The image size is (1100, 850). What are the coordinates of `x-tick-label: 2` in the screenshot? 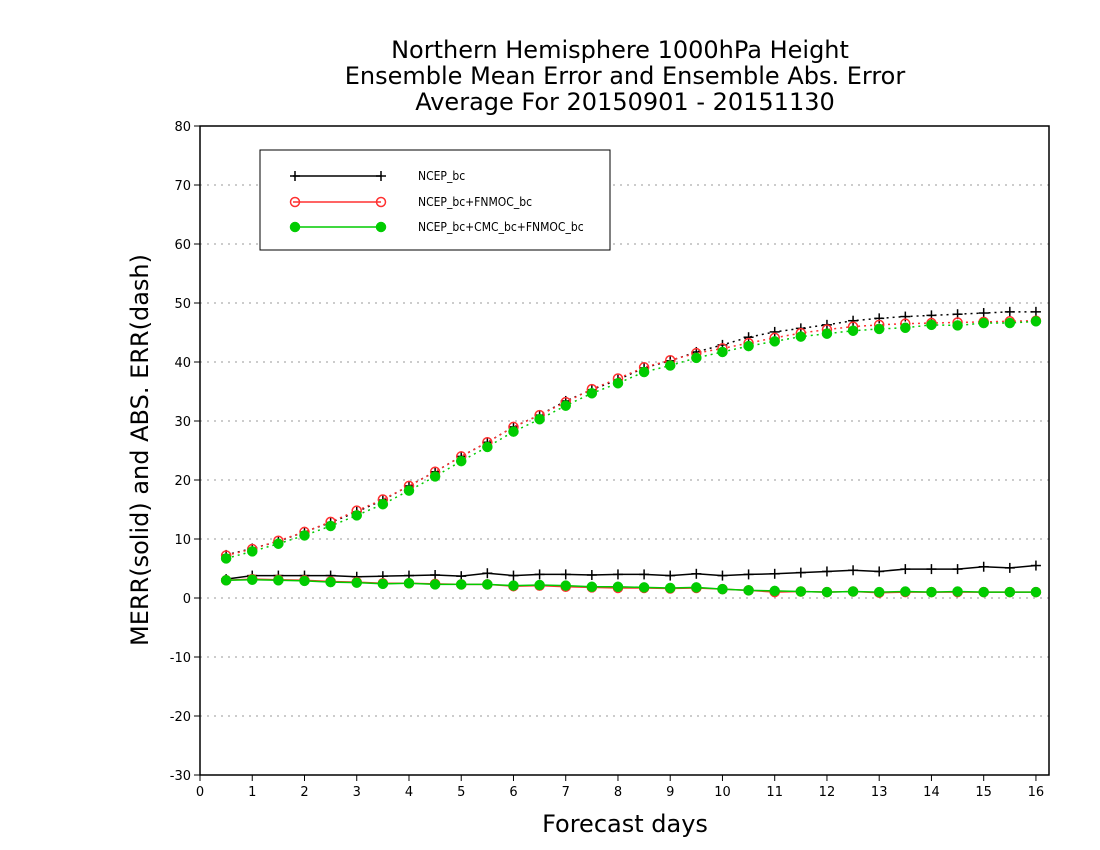 It's located at (304, 792).